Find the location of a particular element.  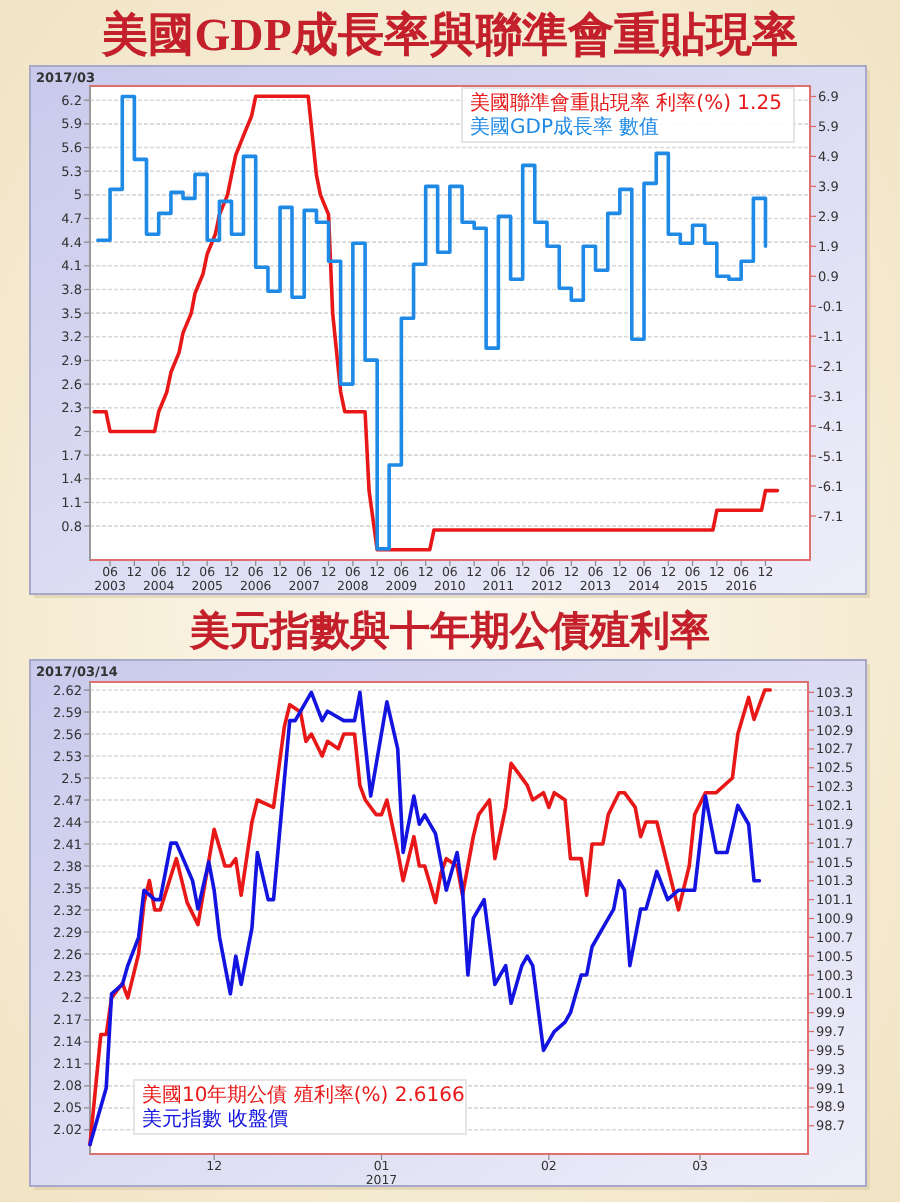

chart-title: 美國GDP成長率與聯準會重貼現率 is located at coordinates (449, 34).